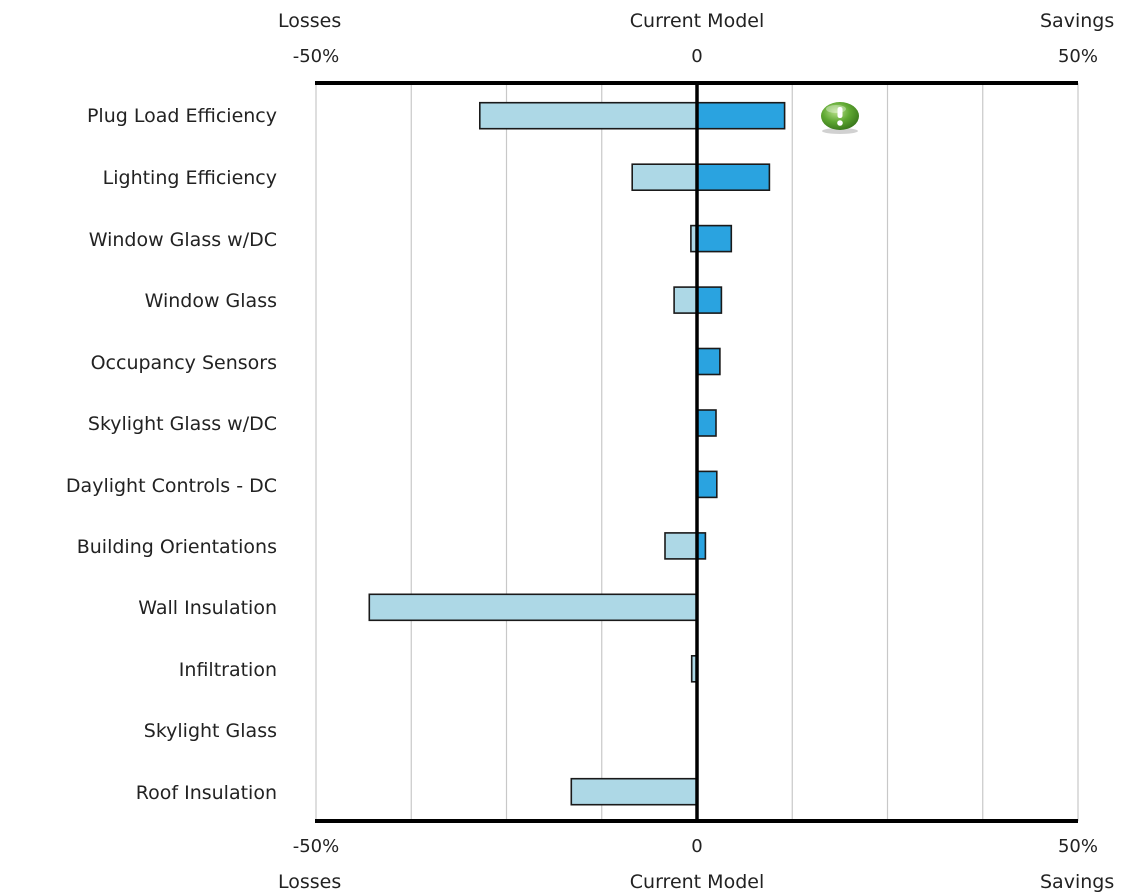 The image size is (1128, 895). What do you see at coordinates (316, 56) in the screenshot?
I see `top-tick-label: -50%` at bounding box center [316, 56].